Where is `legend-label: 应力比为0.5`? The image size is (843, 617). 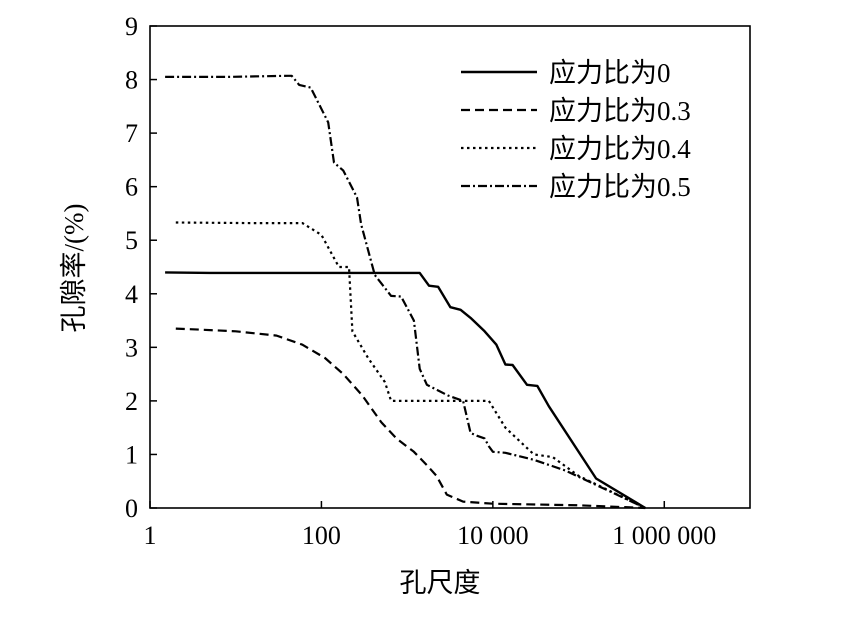 legend-label: 应力比为0.5 is located at coordinates (620, 187).